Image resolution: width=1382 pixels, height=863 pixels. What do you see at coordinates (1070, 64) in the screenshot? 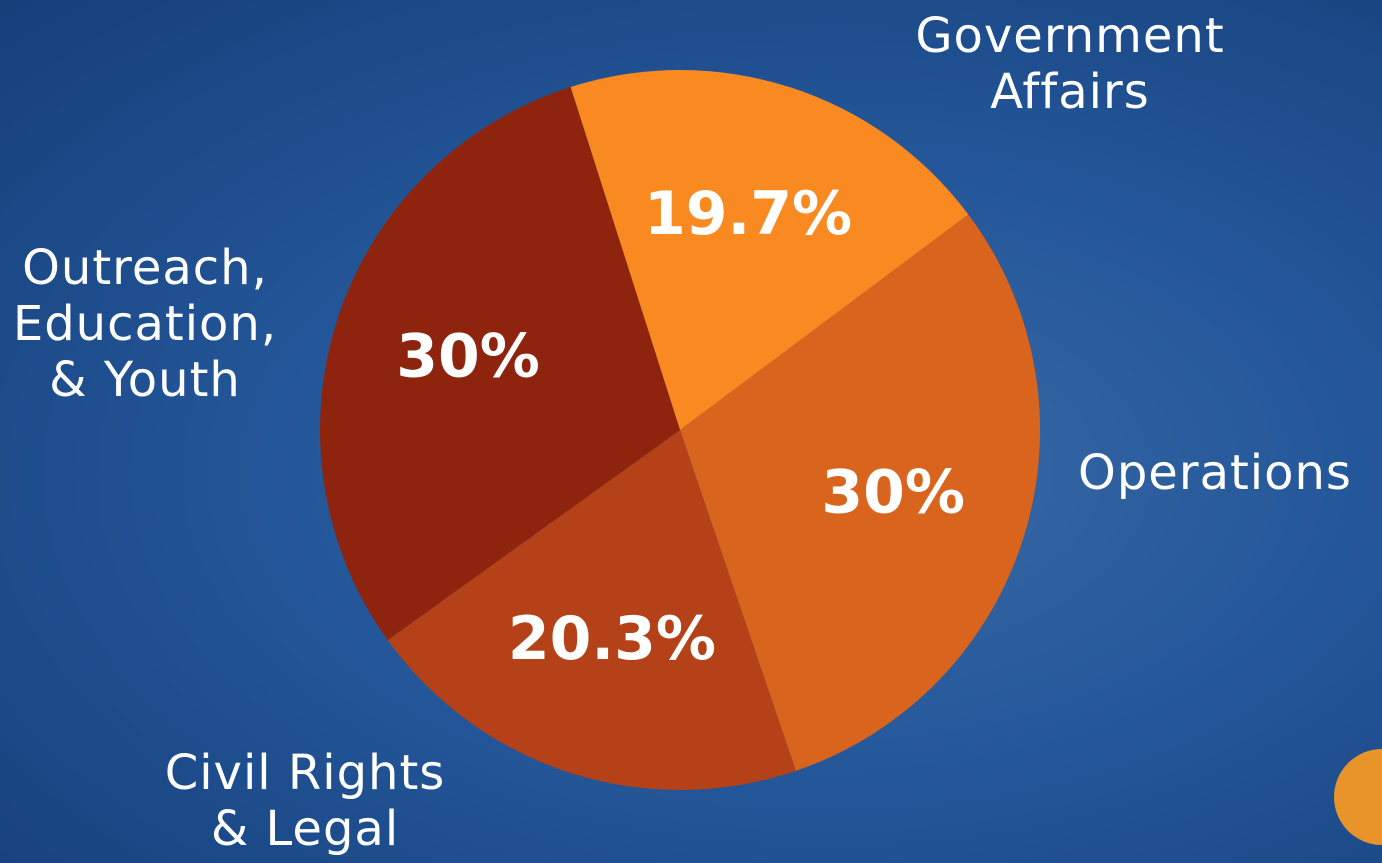
I see `category-label: Government Affairs` at bounding box center [1070, 64].